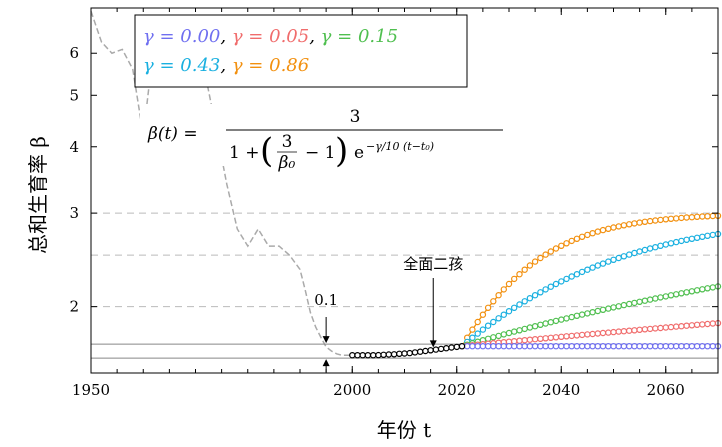  I want to click on formula-lhs: β(t) =, so click(172, 134).